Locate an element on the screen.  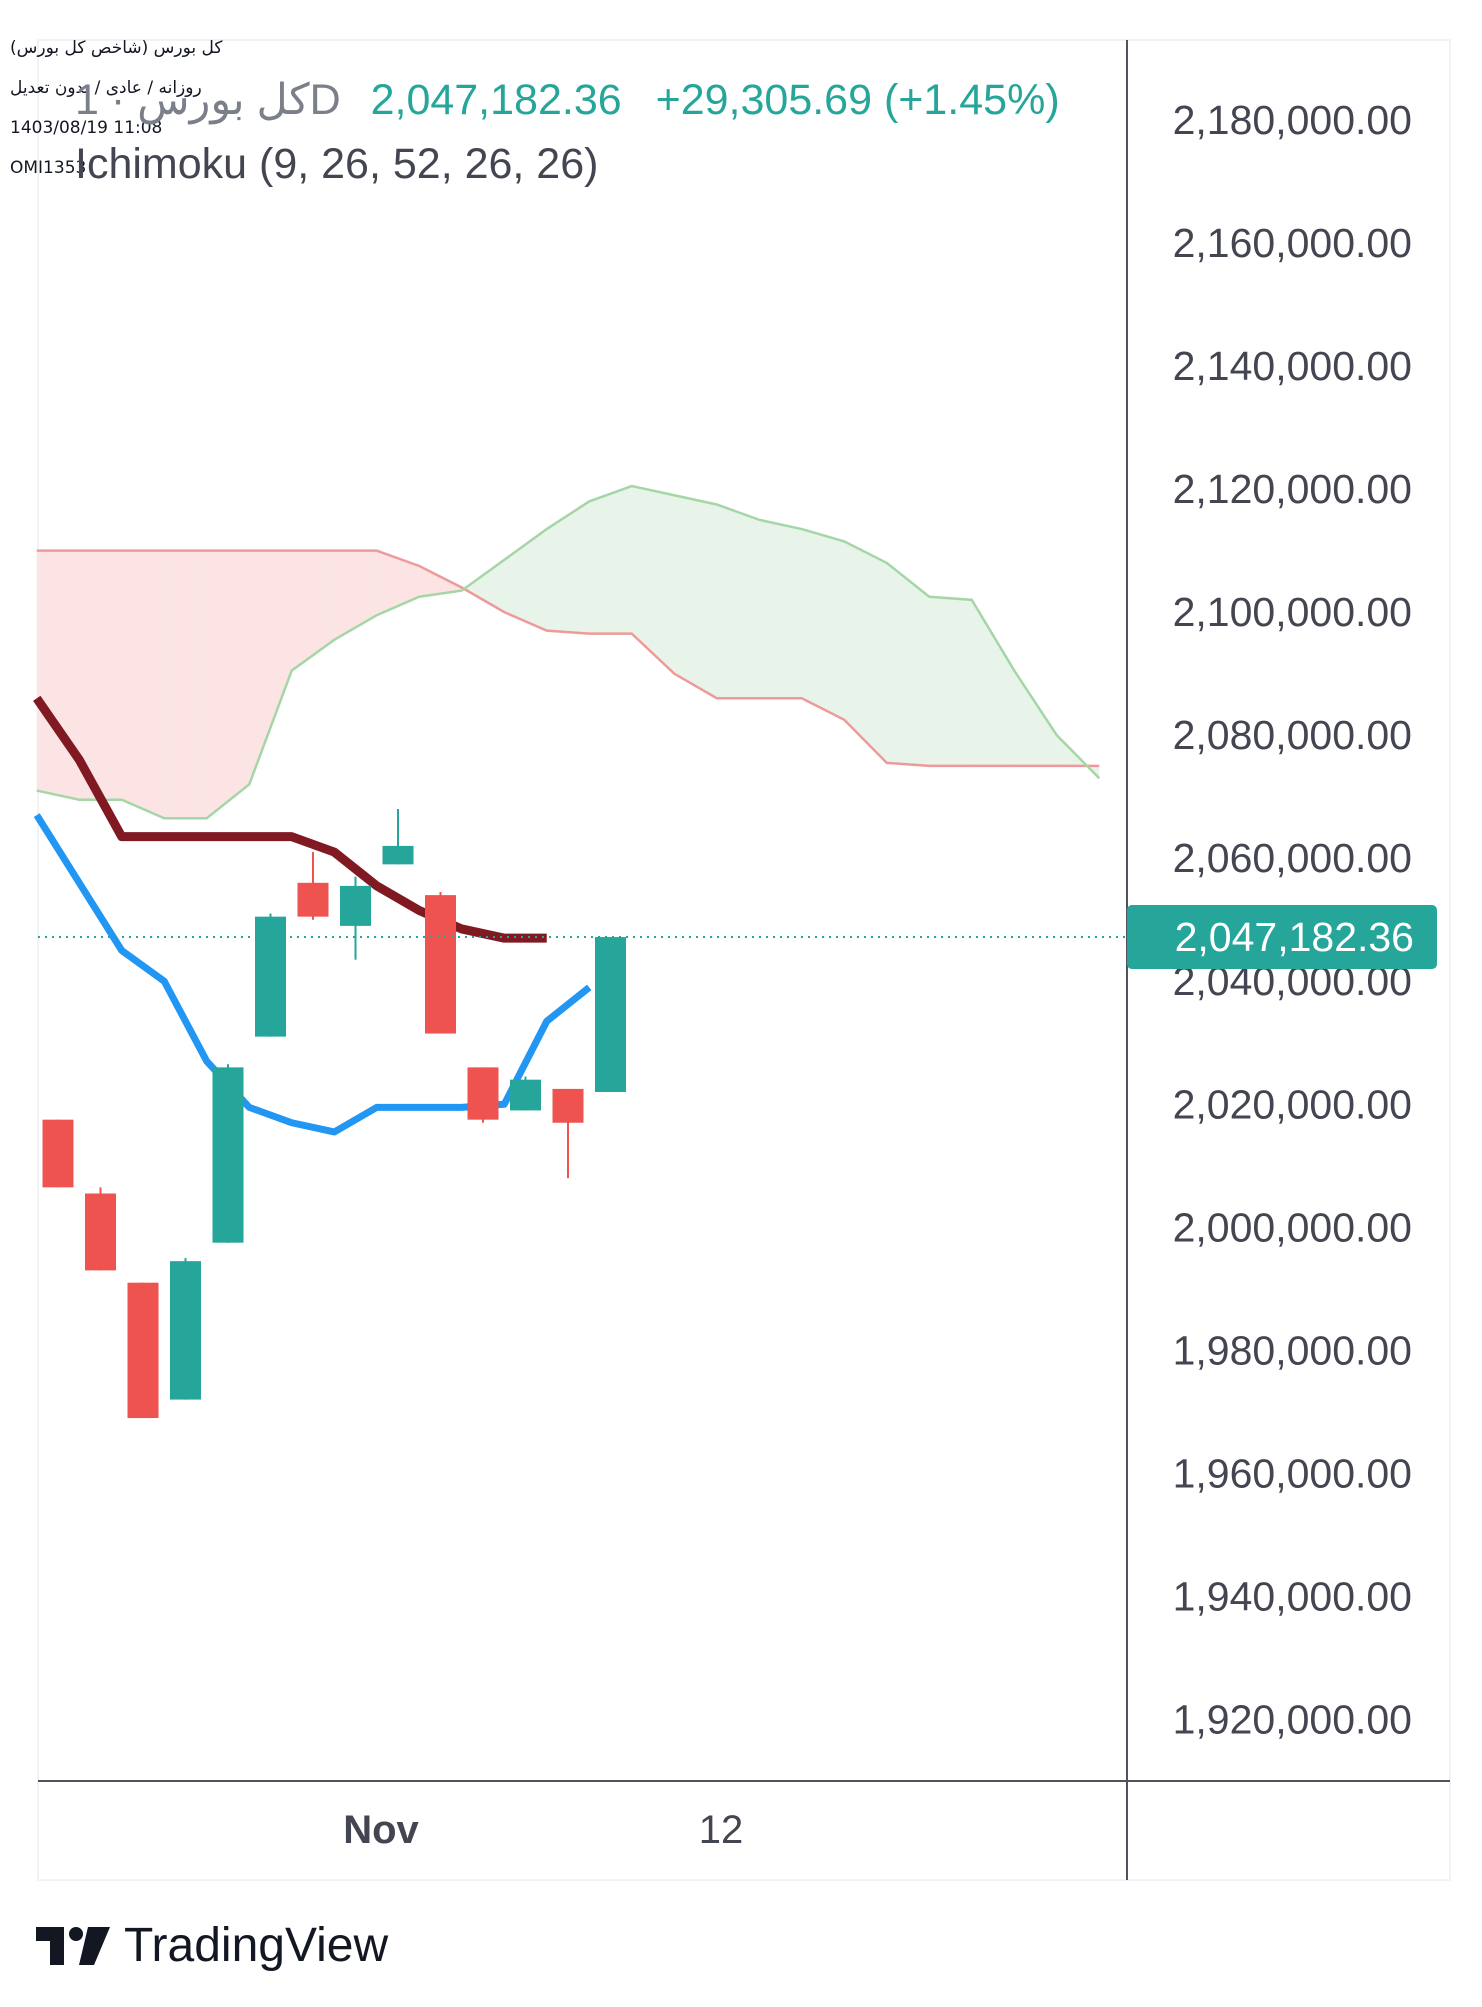
price-tick-label: 1,920,000.00 is located at coordinates (1292, 1719).